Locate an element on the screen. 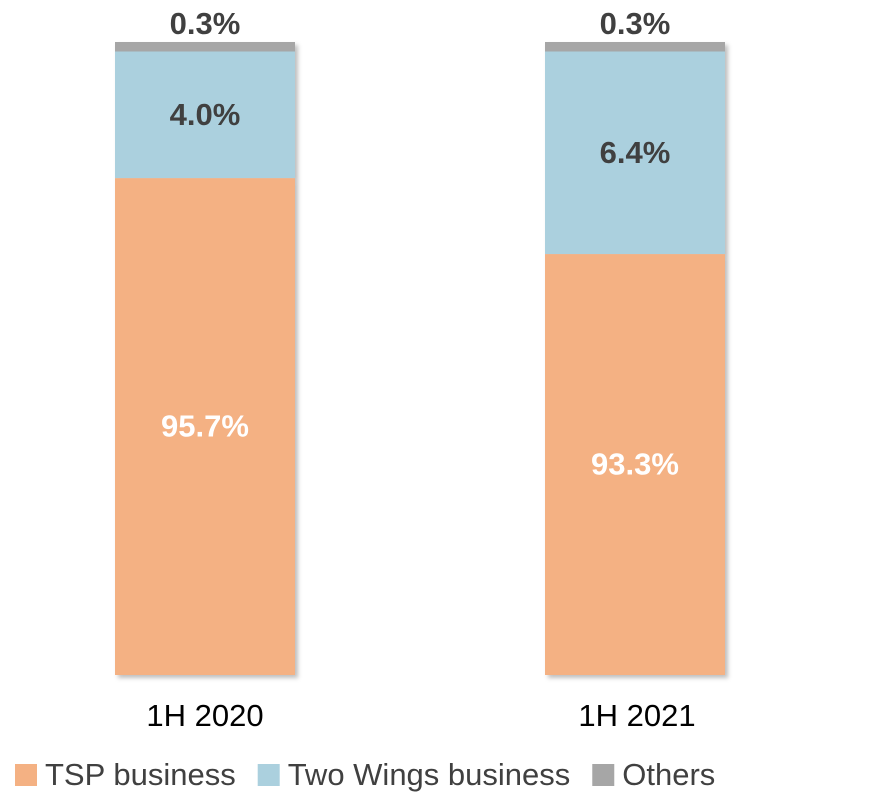 The width and height of the screenshot is (869, 795). x-tick-label: 1H 2021 is located at coordinates (636, 715).